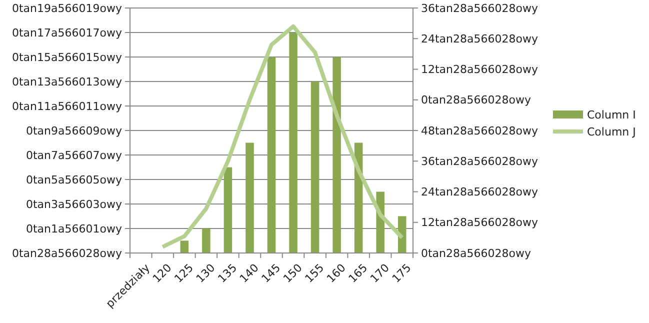 The height and width of the screenshot is (323, 649). Describe the element at coordinates (611, 131) in the screenshot. I see `legend-label: Column J` at that location.